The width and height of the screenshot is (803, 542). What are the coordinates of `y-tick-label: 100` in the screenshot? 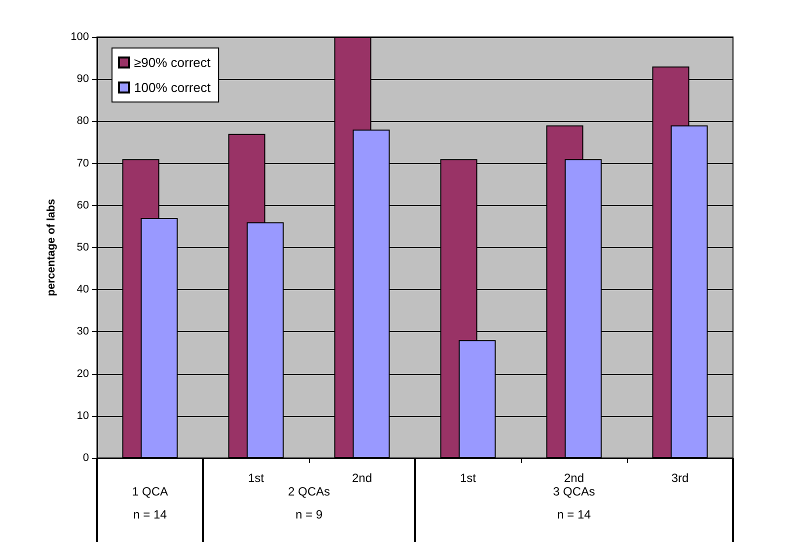 It's located at (79, 37).